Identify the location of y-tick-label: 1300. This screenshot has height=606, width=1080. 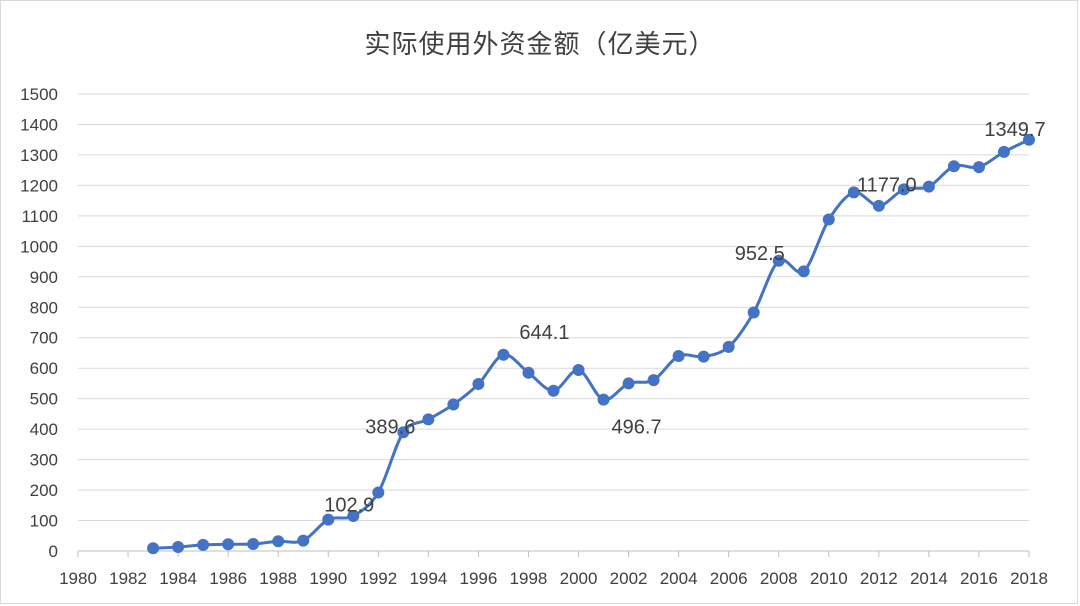
(39, 155).